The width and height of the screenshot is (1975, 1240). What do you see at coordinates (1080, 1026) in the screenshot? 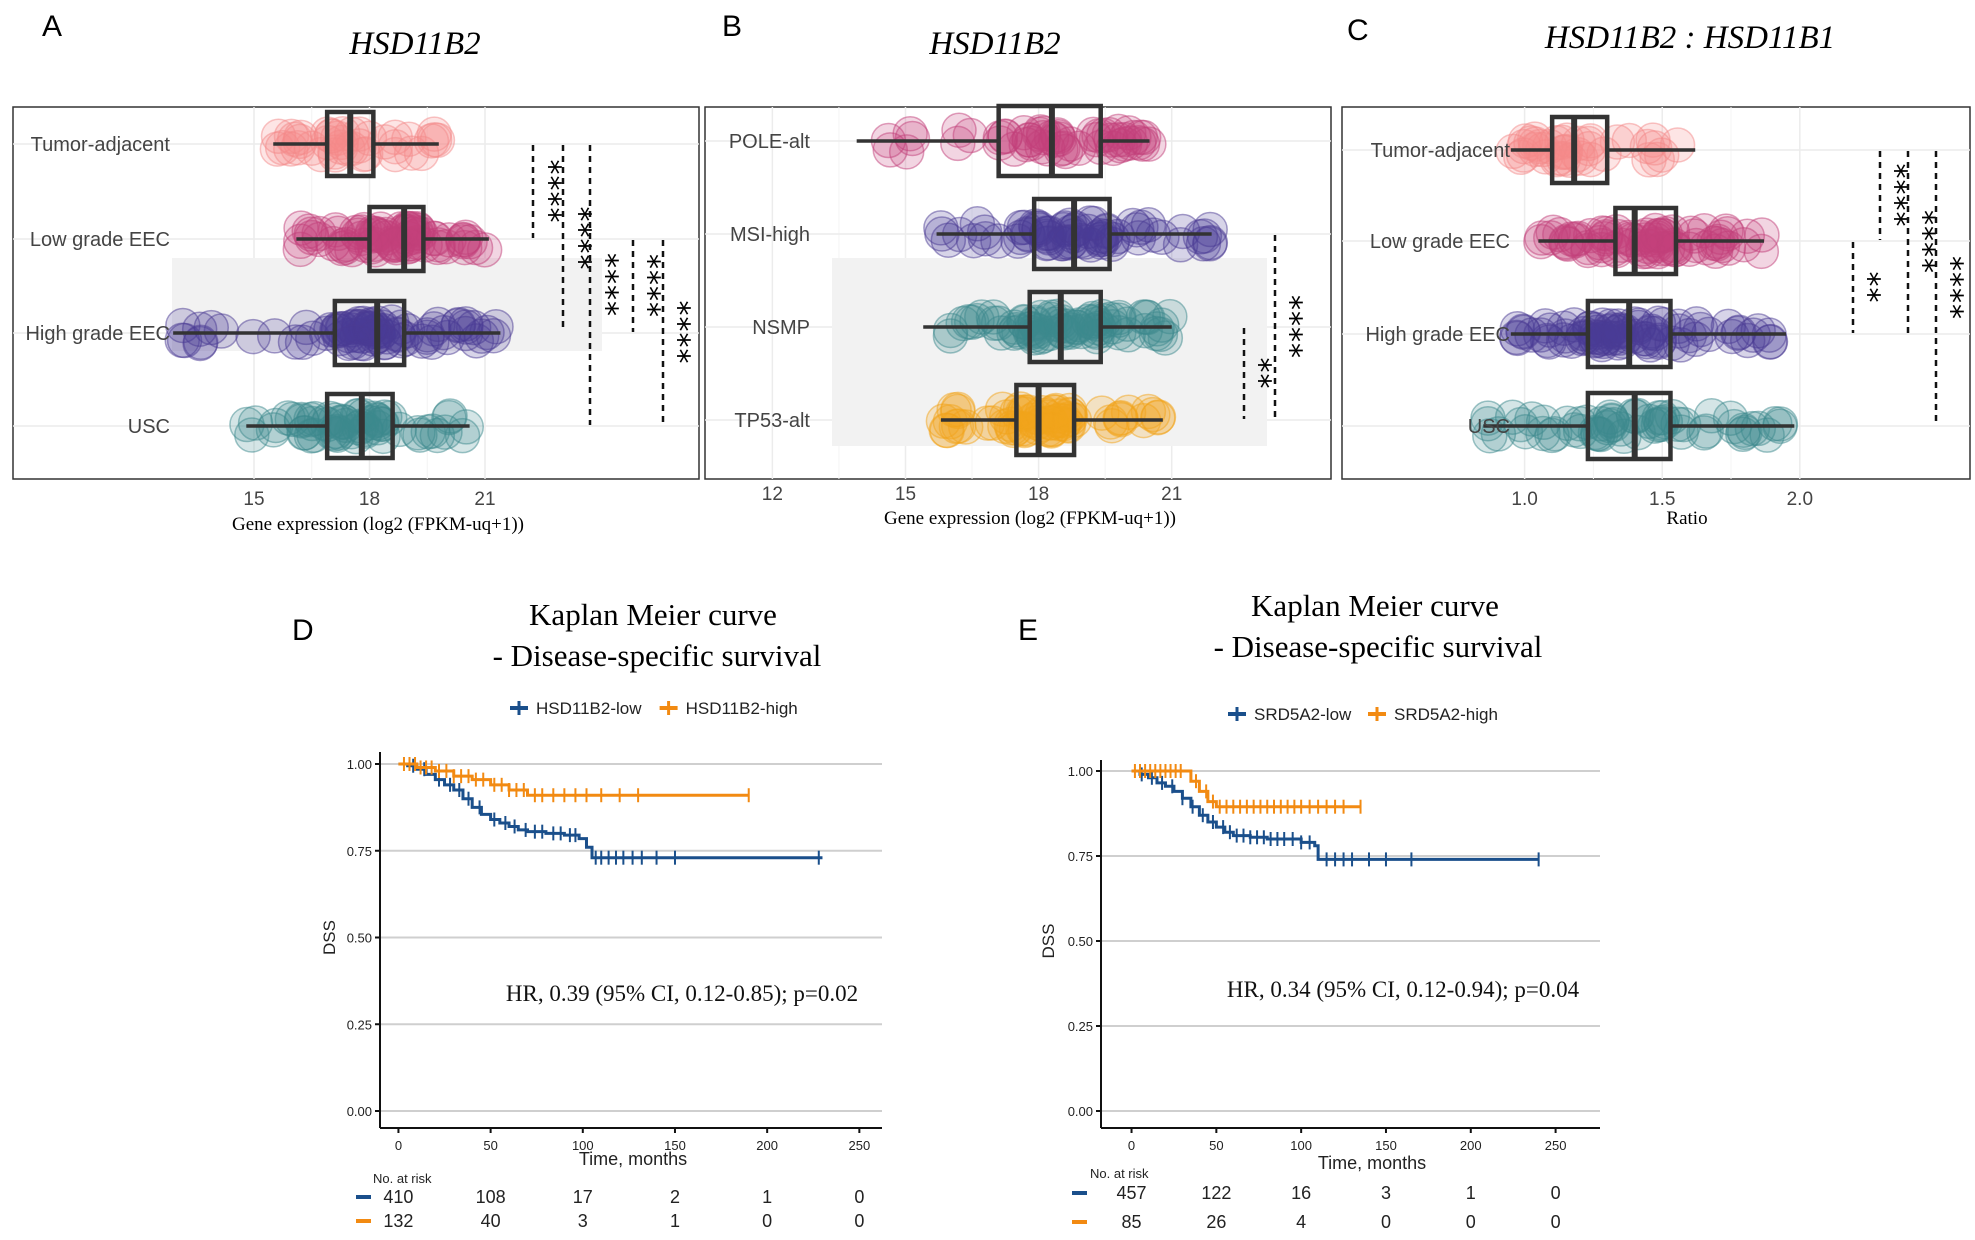
I see `y-tick-label: 0.25` at bounding box center [1080, 1026].